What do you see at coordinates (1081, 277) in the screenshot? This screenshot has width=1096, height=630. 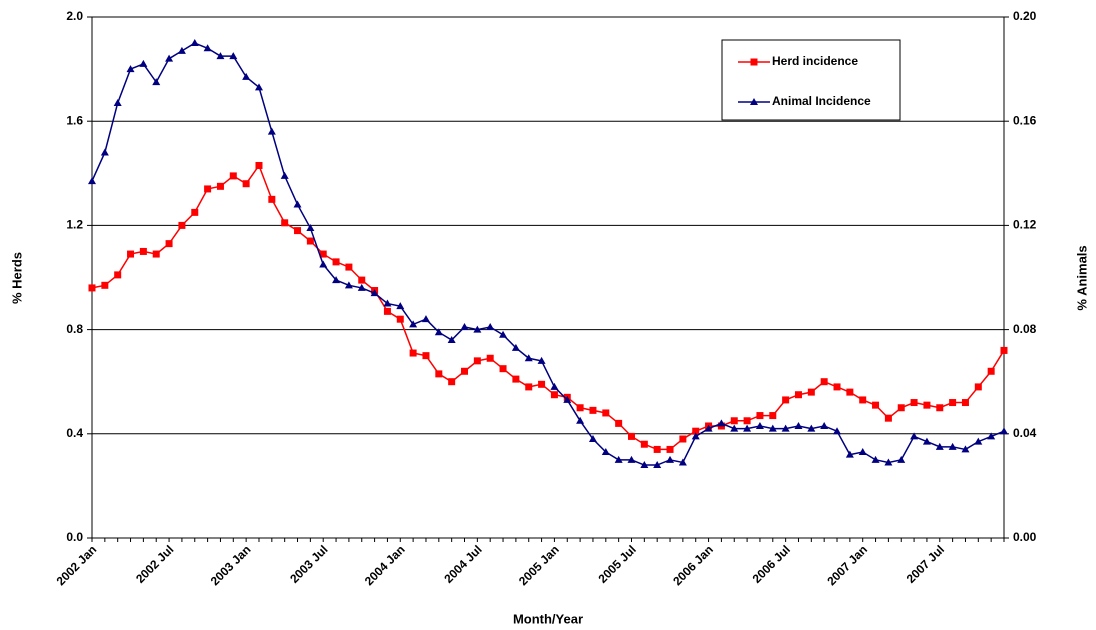 I see `y2-axis-title: % Animals` at bounding box center [1081, 277].